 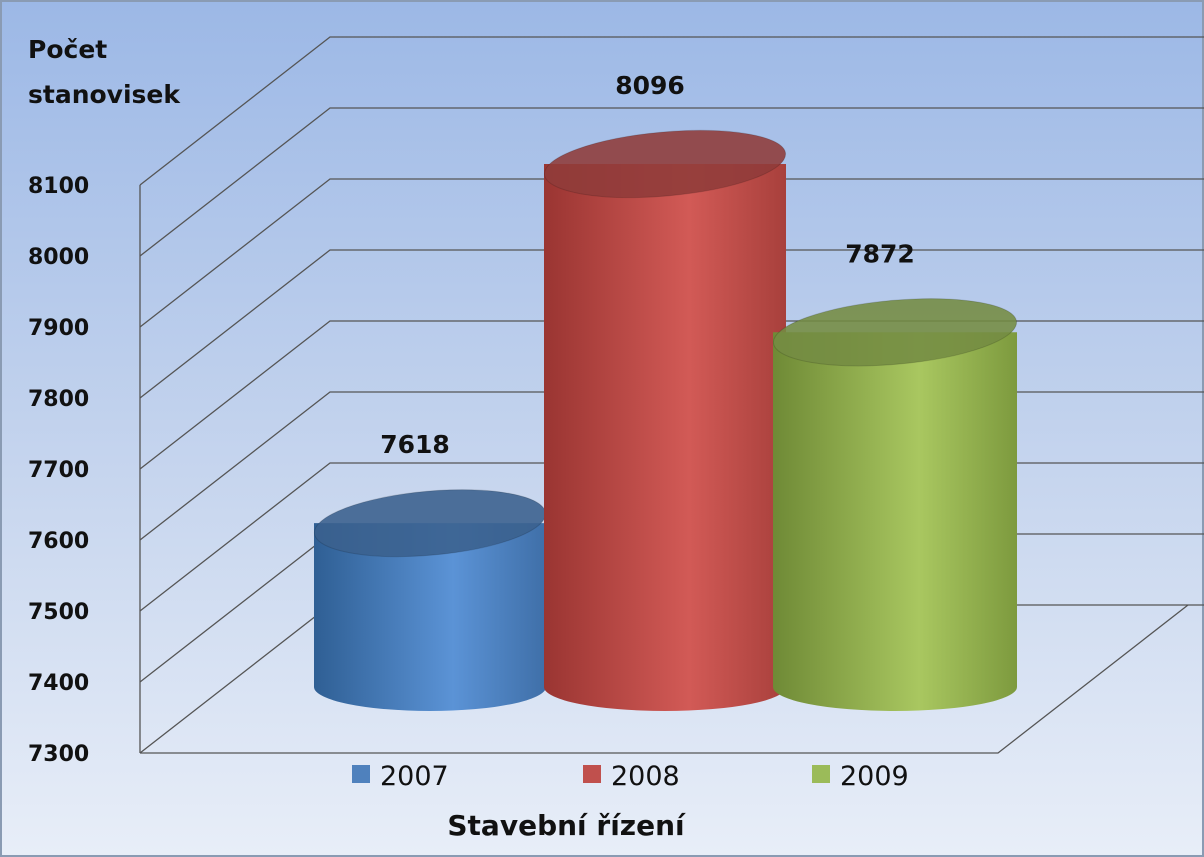 I want to click on data-label-2007: 7618, so click(x=415, y=444).